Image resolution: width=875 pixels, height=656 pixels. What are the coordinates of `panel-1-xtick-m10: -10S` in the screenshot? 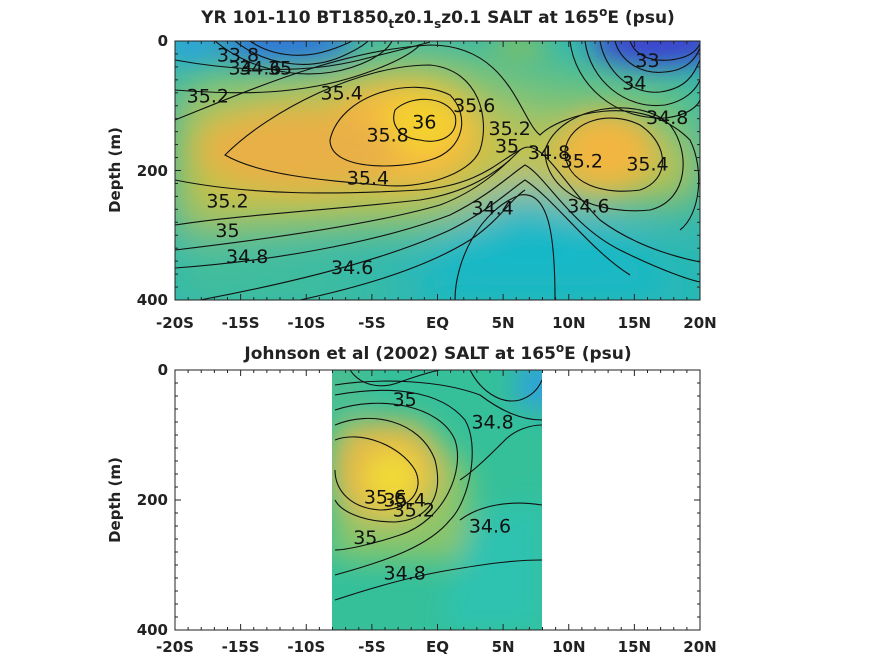 It's located at (306, 323).